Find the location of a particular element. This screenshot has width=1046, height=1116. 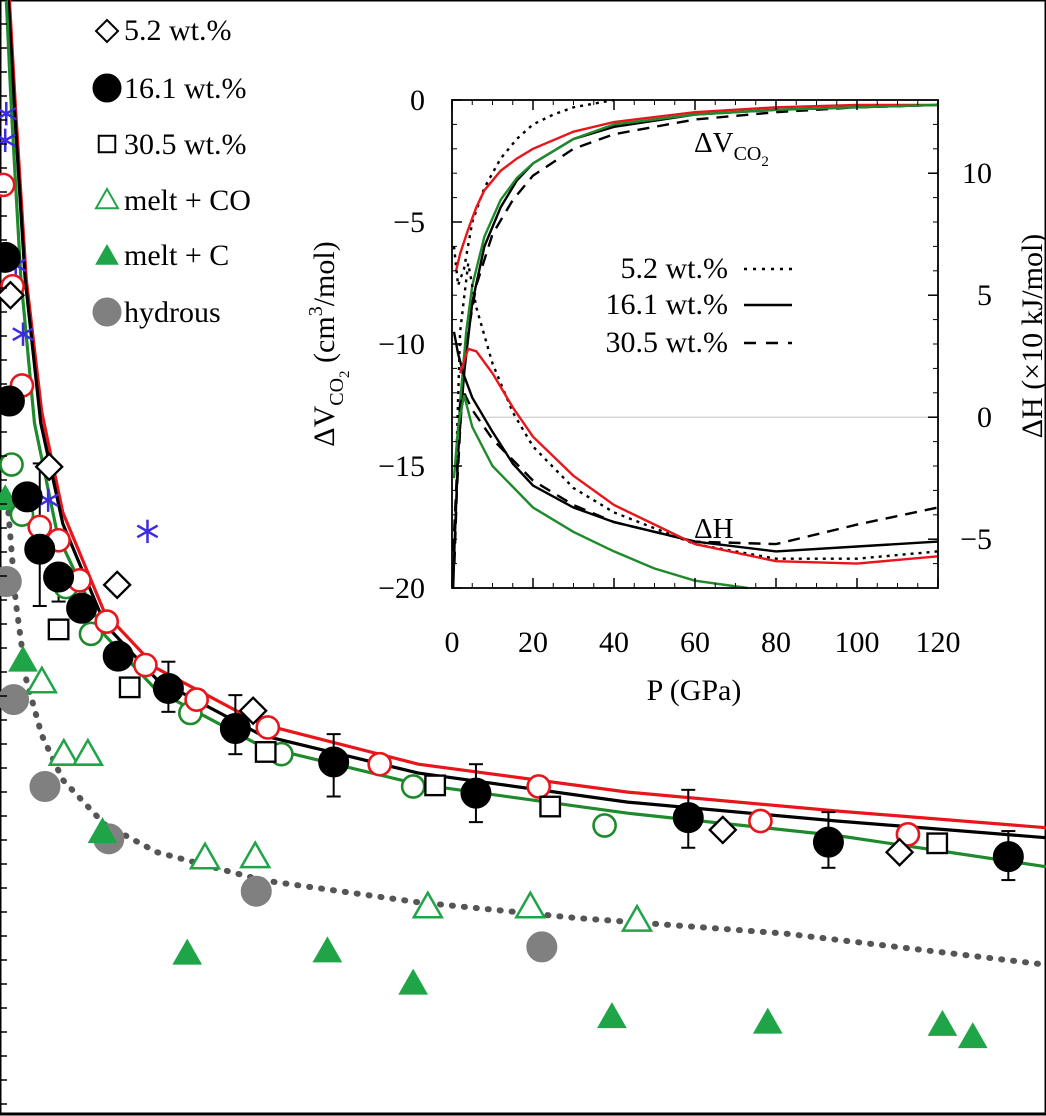

legend-marker-circle-gray is located at coordinates (107, 312).